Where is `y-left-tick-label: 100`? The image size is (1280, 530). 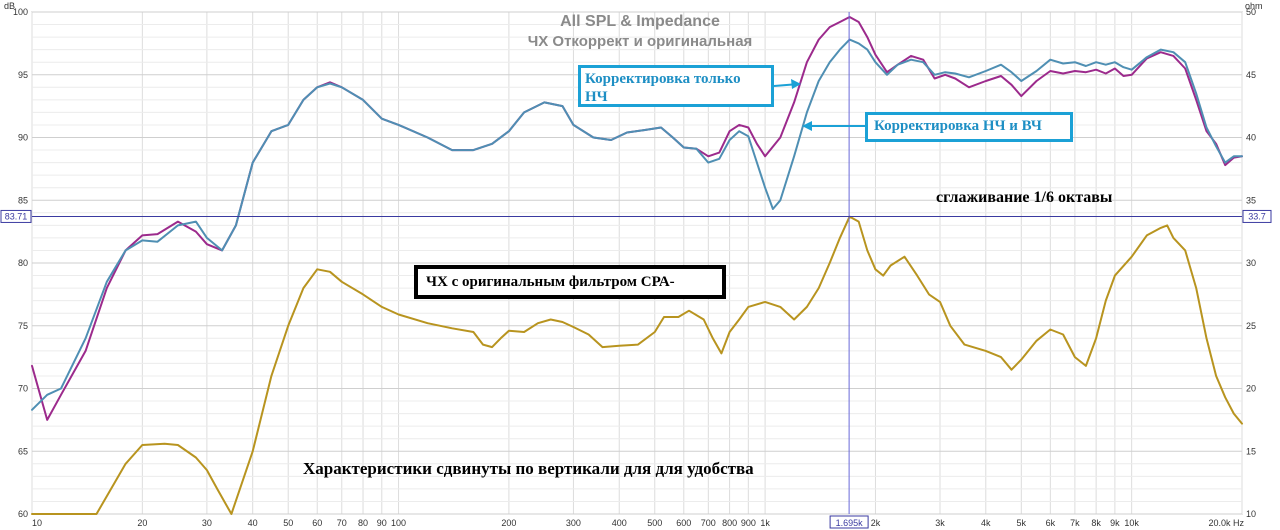
y-left-tick-label: 100 is located at coordinates (20, 12).